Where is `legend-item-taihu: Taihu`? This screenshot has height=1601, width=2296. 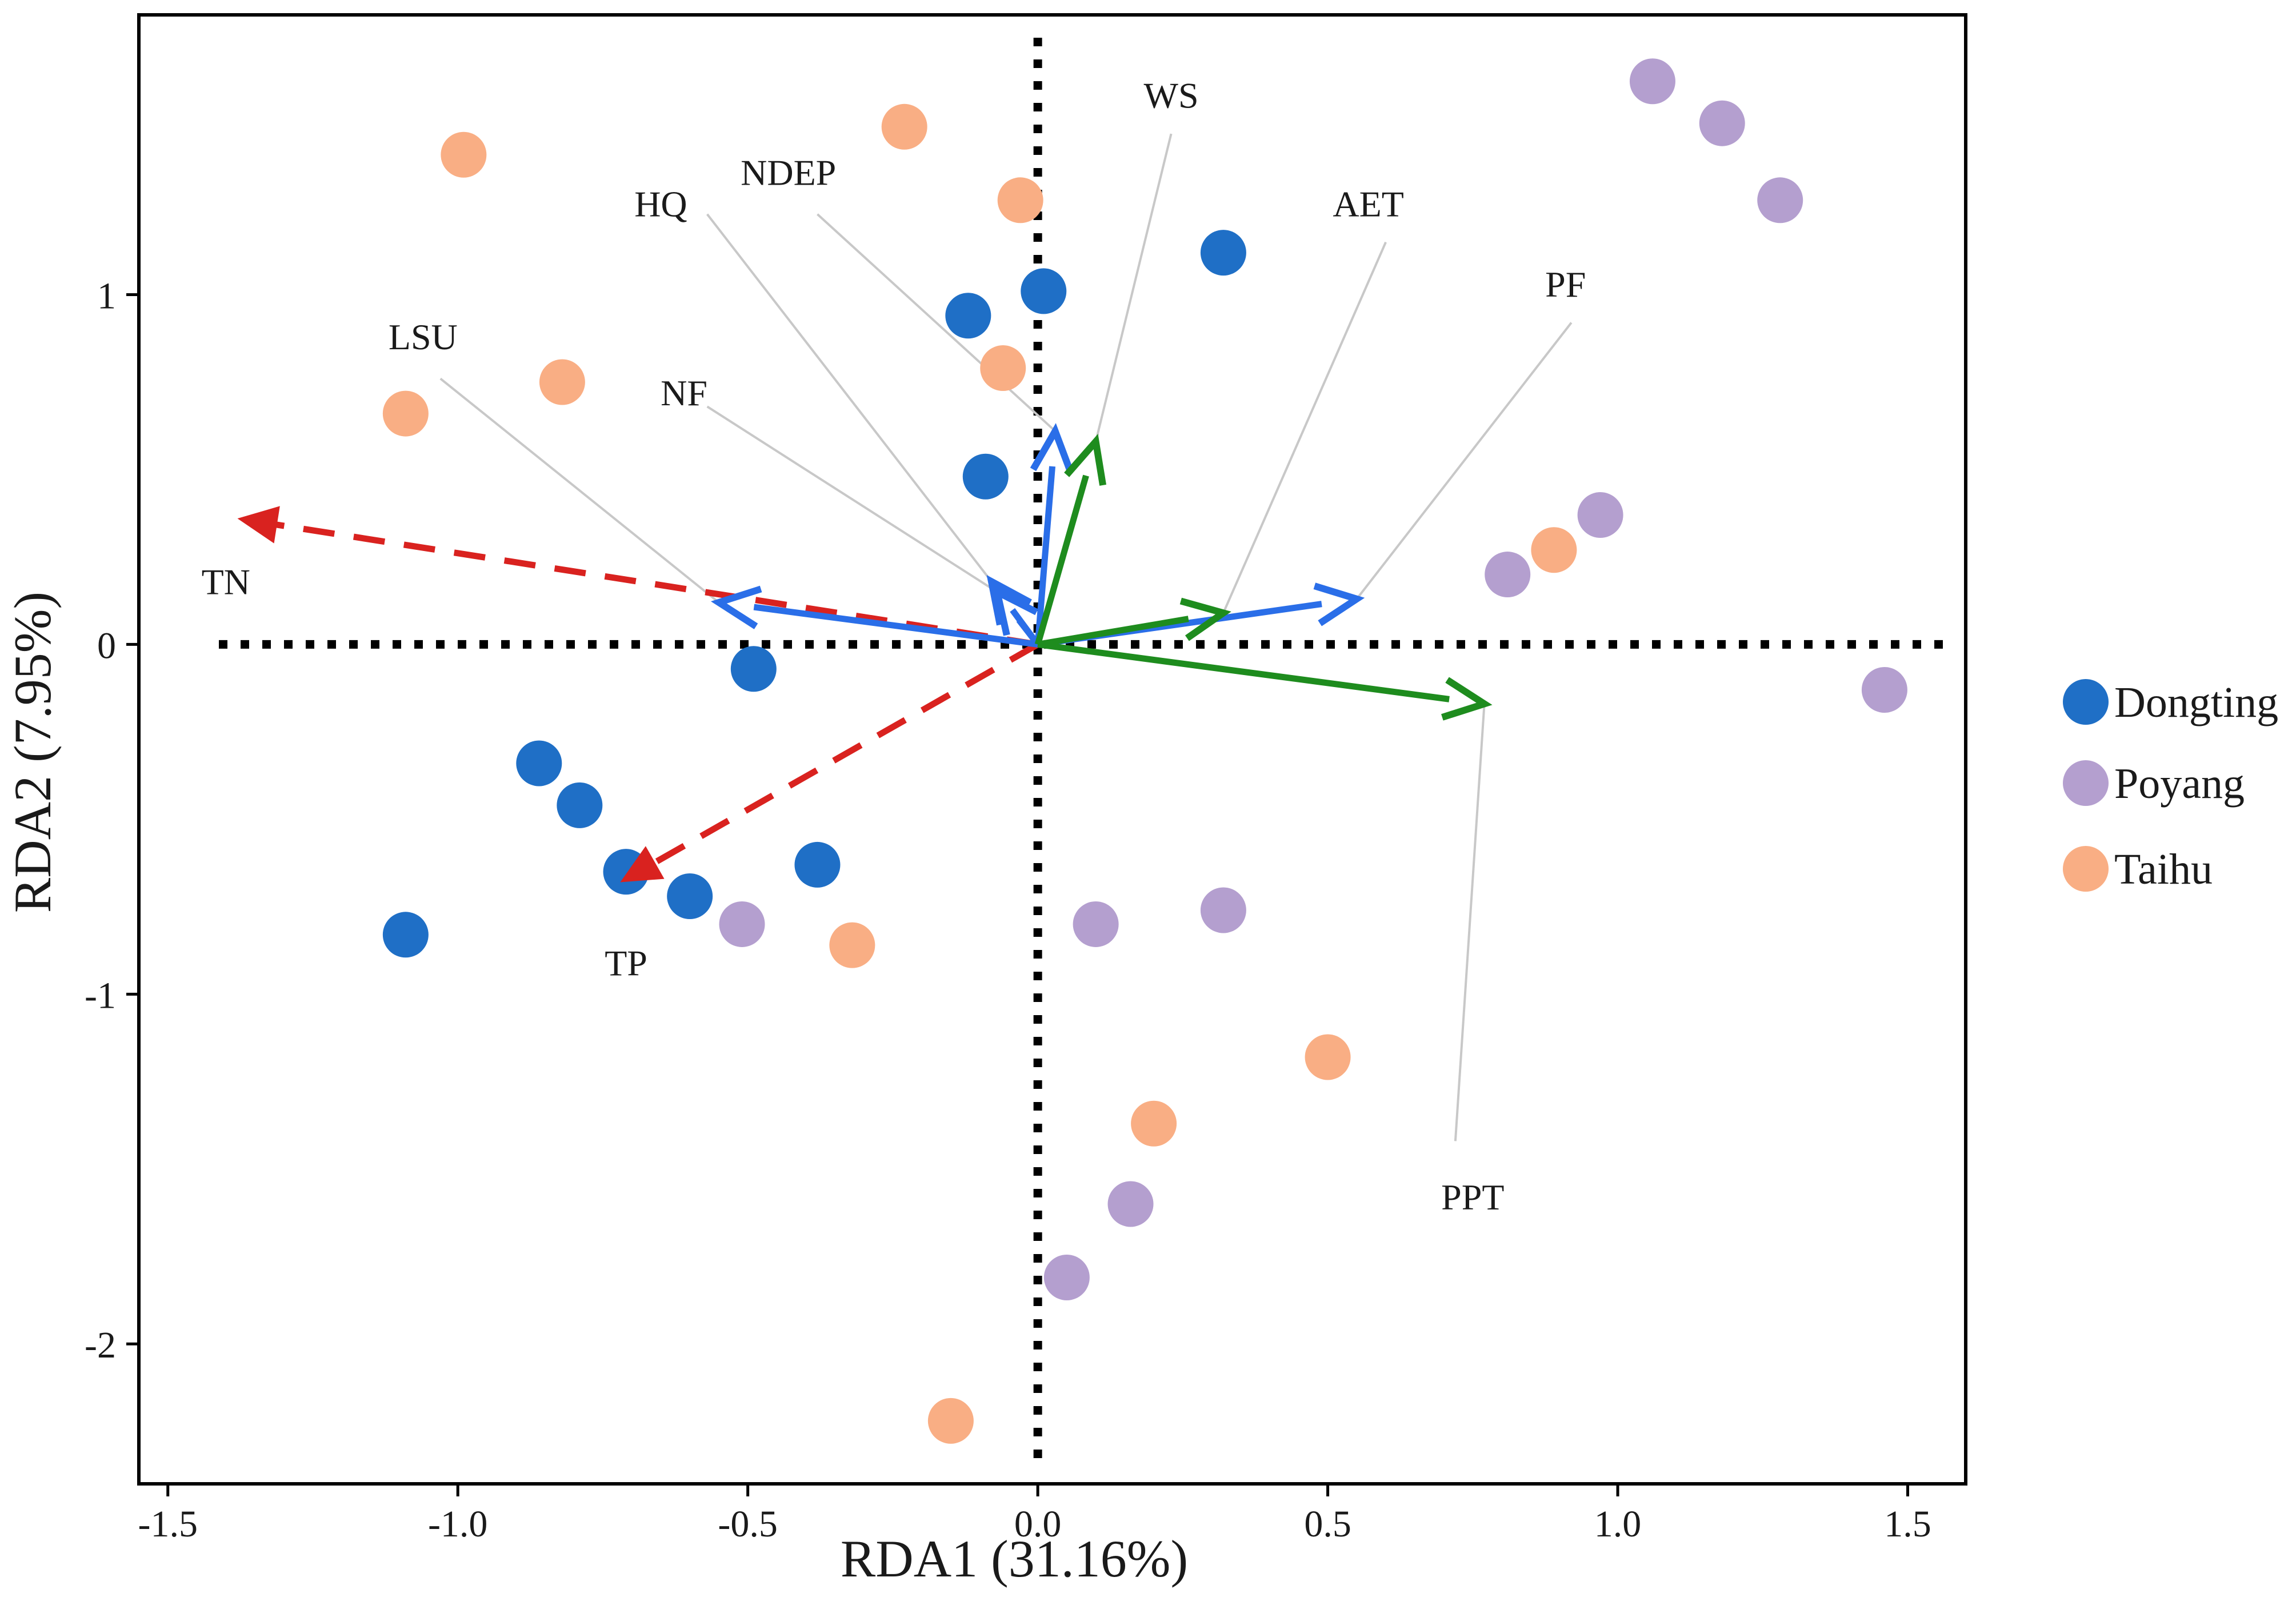
legend-item-taihu: Taihu is located at coordinates (2138, 869).